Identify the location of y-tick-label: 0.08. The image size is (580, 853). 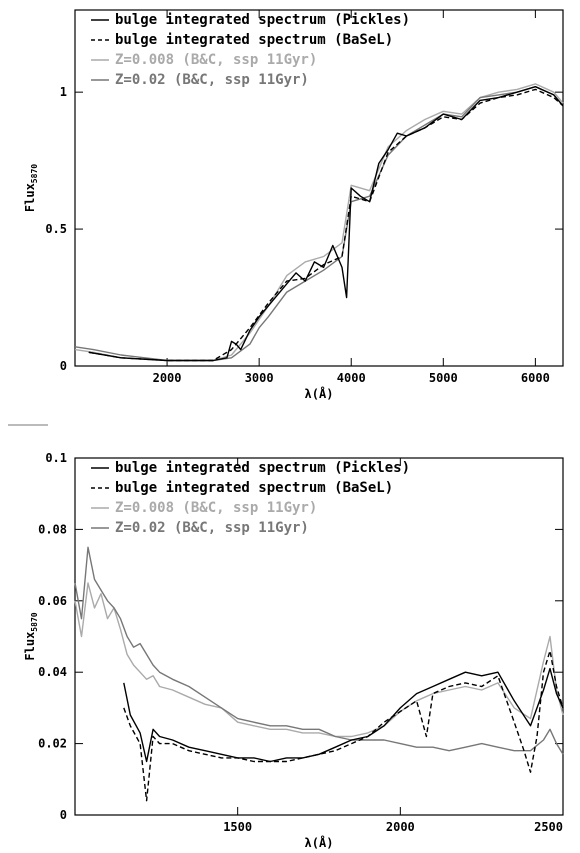
(52, 529).